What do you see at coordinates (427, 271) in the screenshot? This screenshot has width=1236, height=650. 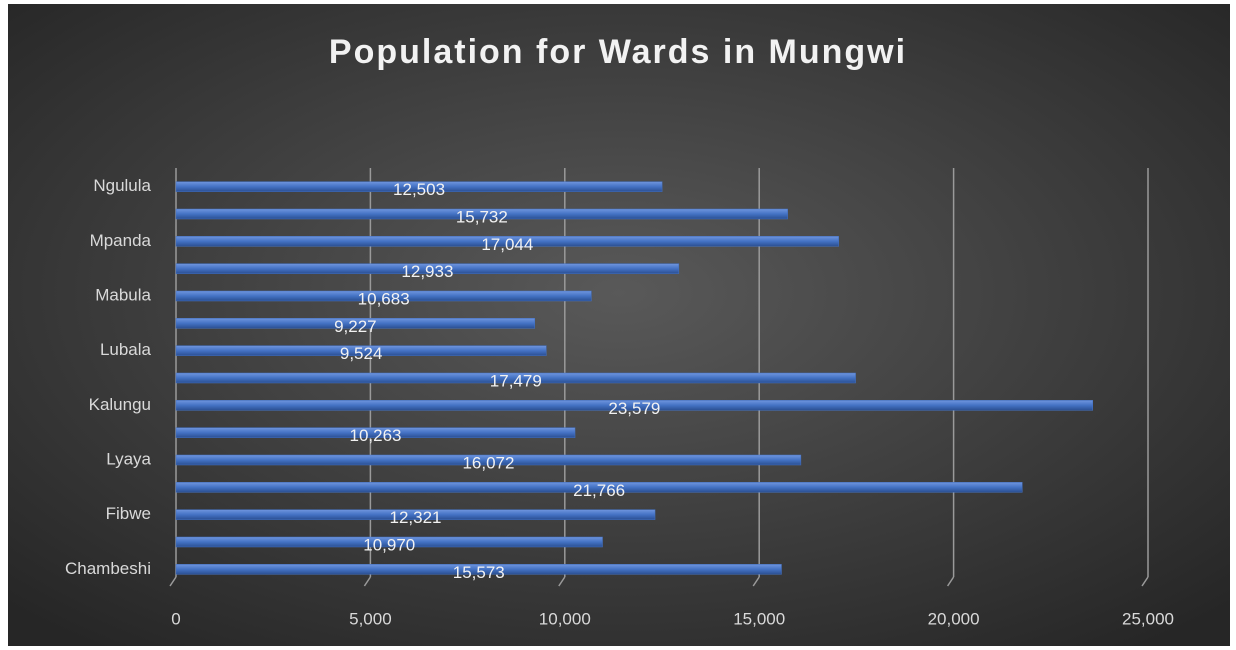 I see `data-label: 12,933` at bounding box center [427, 271].